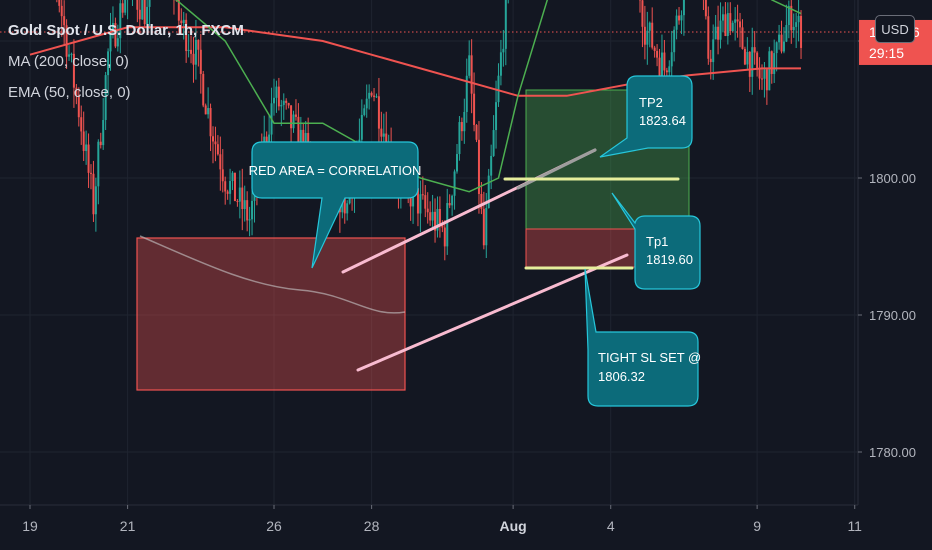 The image size is (932, 550). I want to click on ema-legend: EMA (50, close, 0), so click(69, 92).